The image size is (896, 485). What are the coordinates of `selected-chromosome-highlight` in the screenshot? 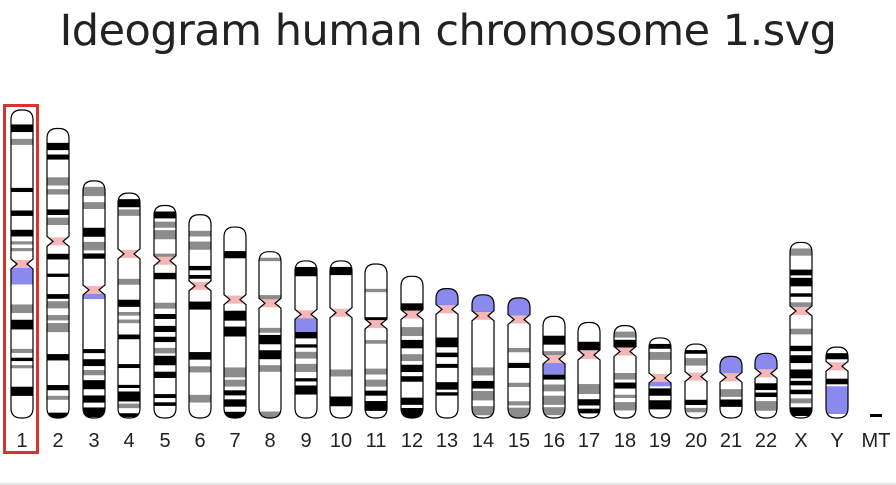 It's located at (21, 279).